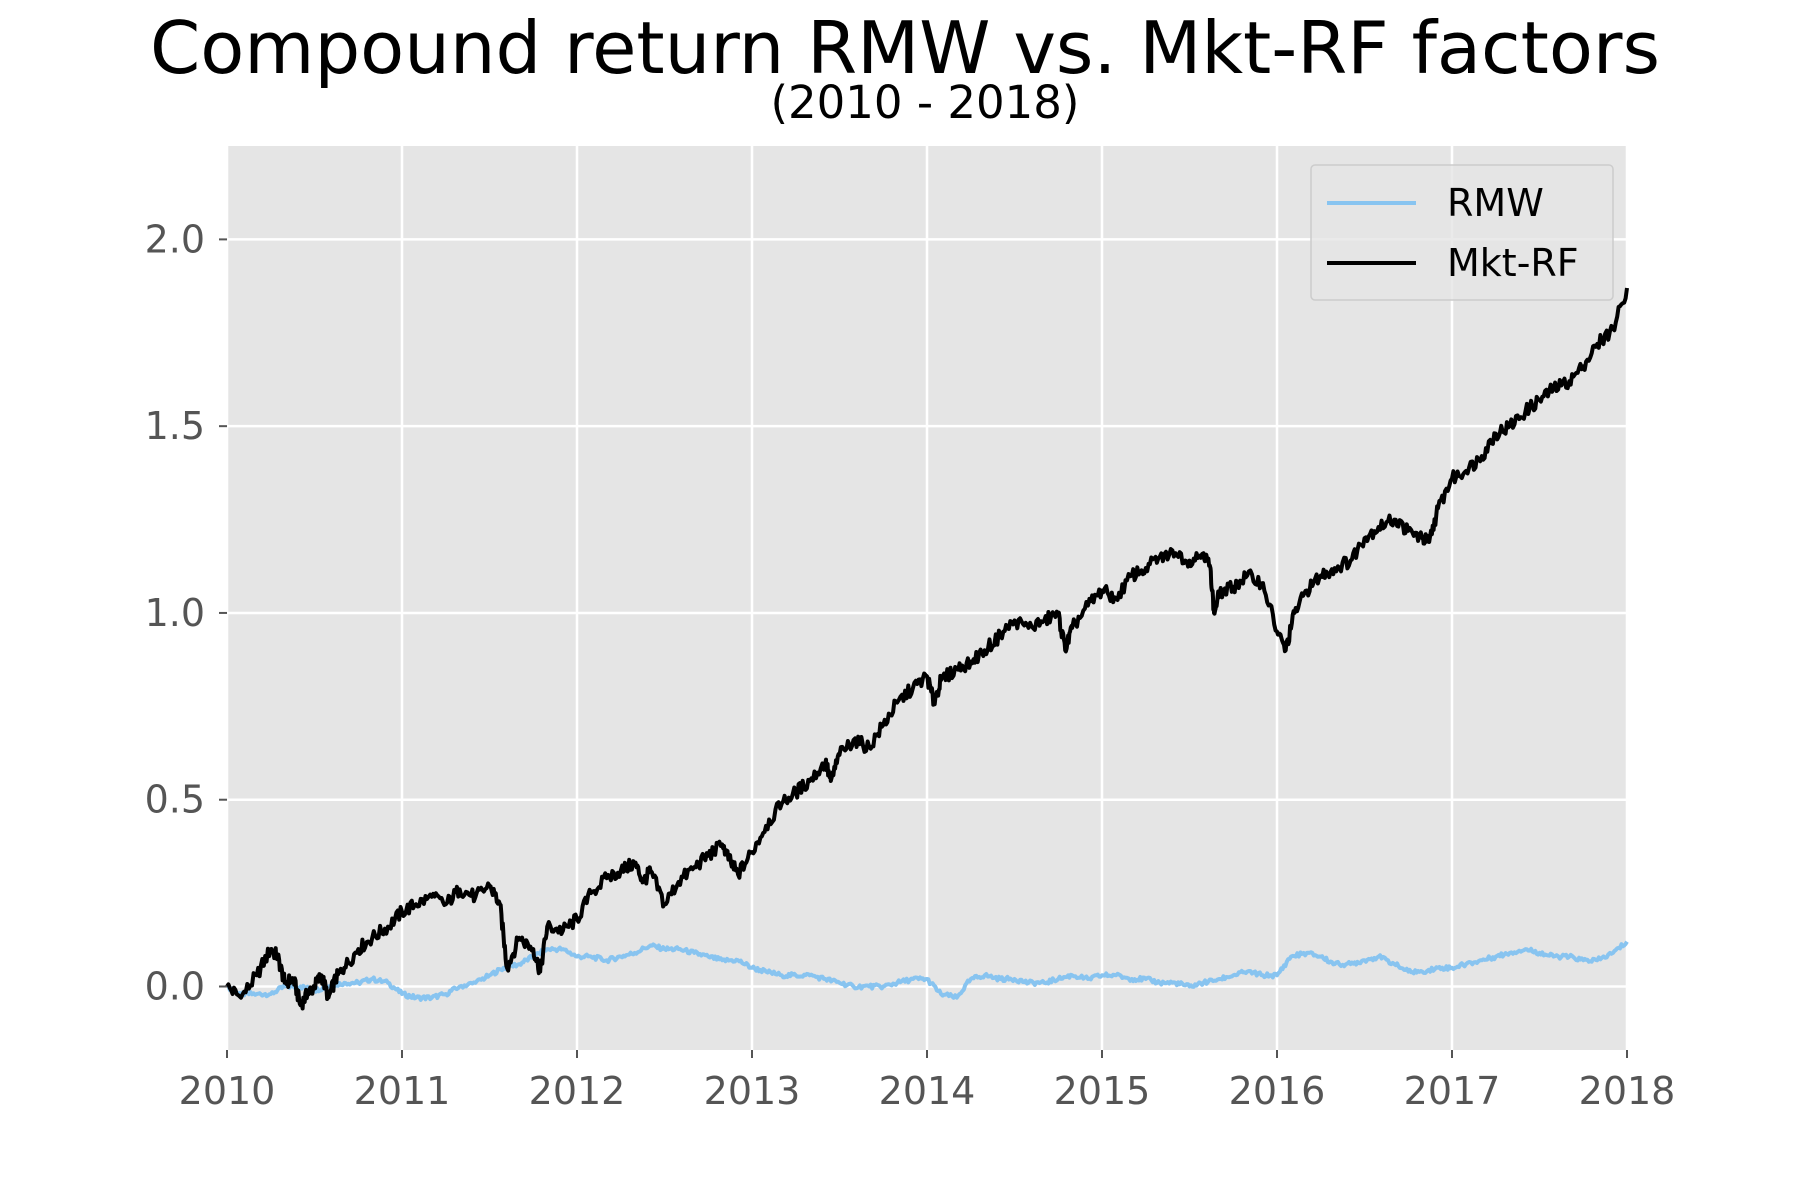  I want to click on x-axis: 2010 2011 2012 2013 2014 2015 2016 2017 2018, so click(927, 1081).